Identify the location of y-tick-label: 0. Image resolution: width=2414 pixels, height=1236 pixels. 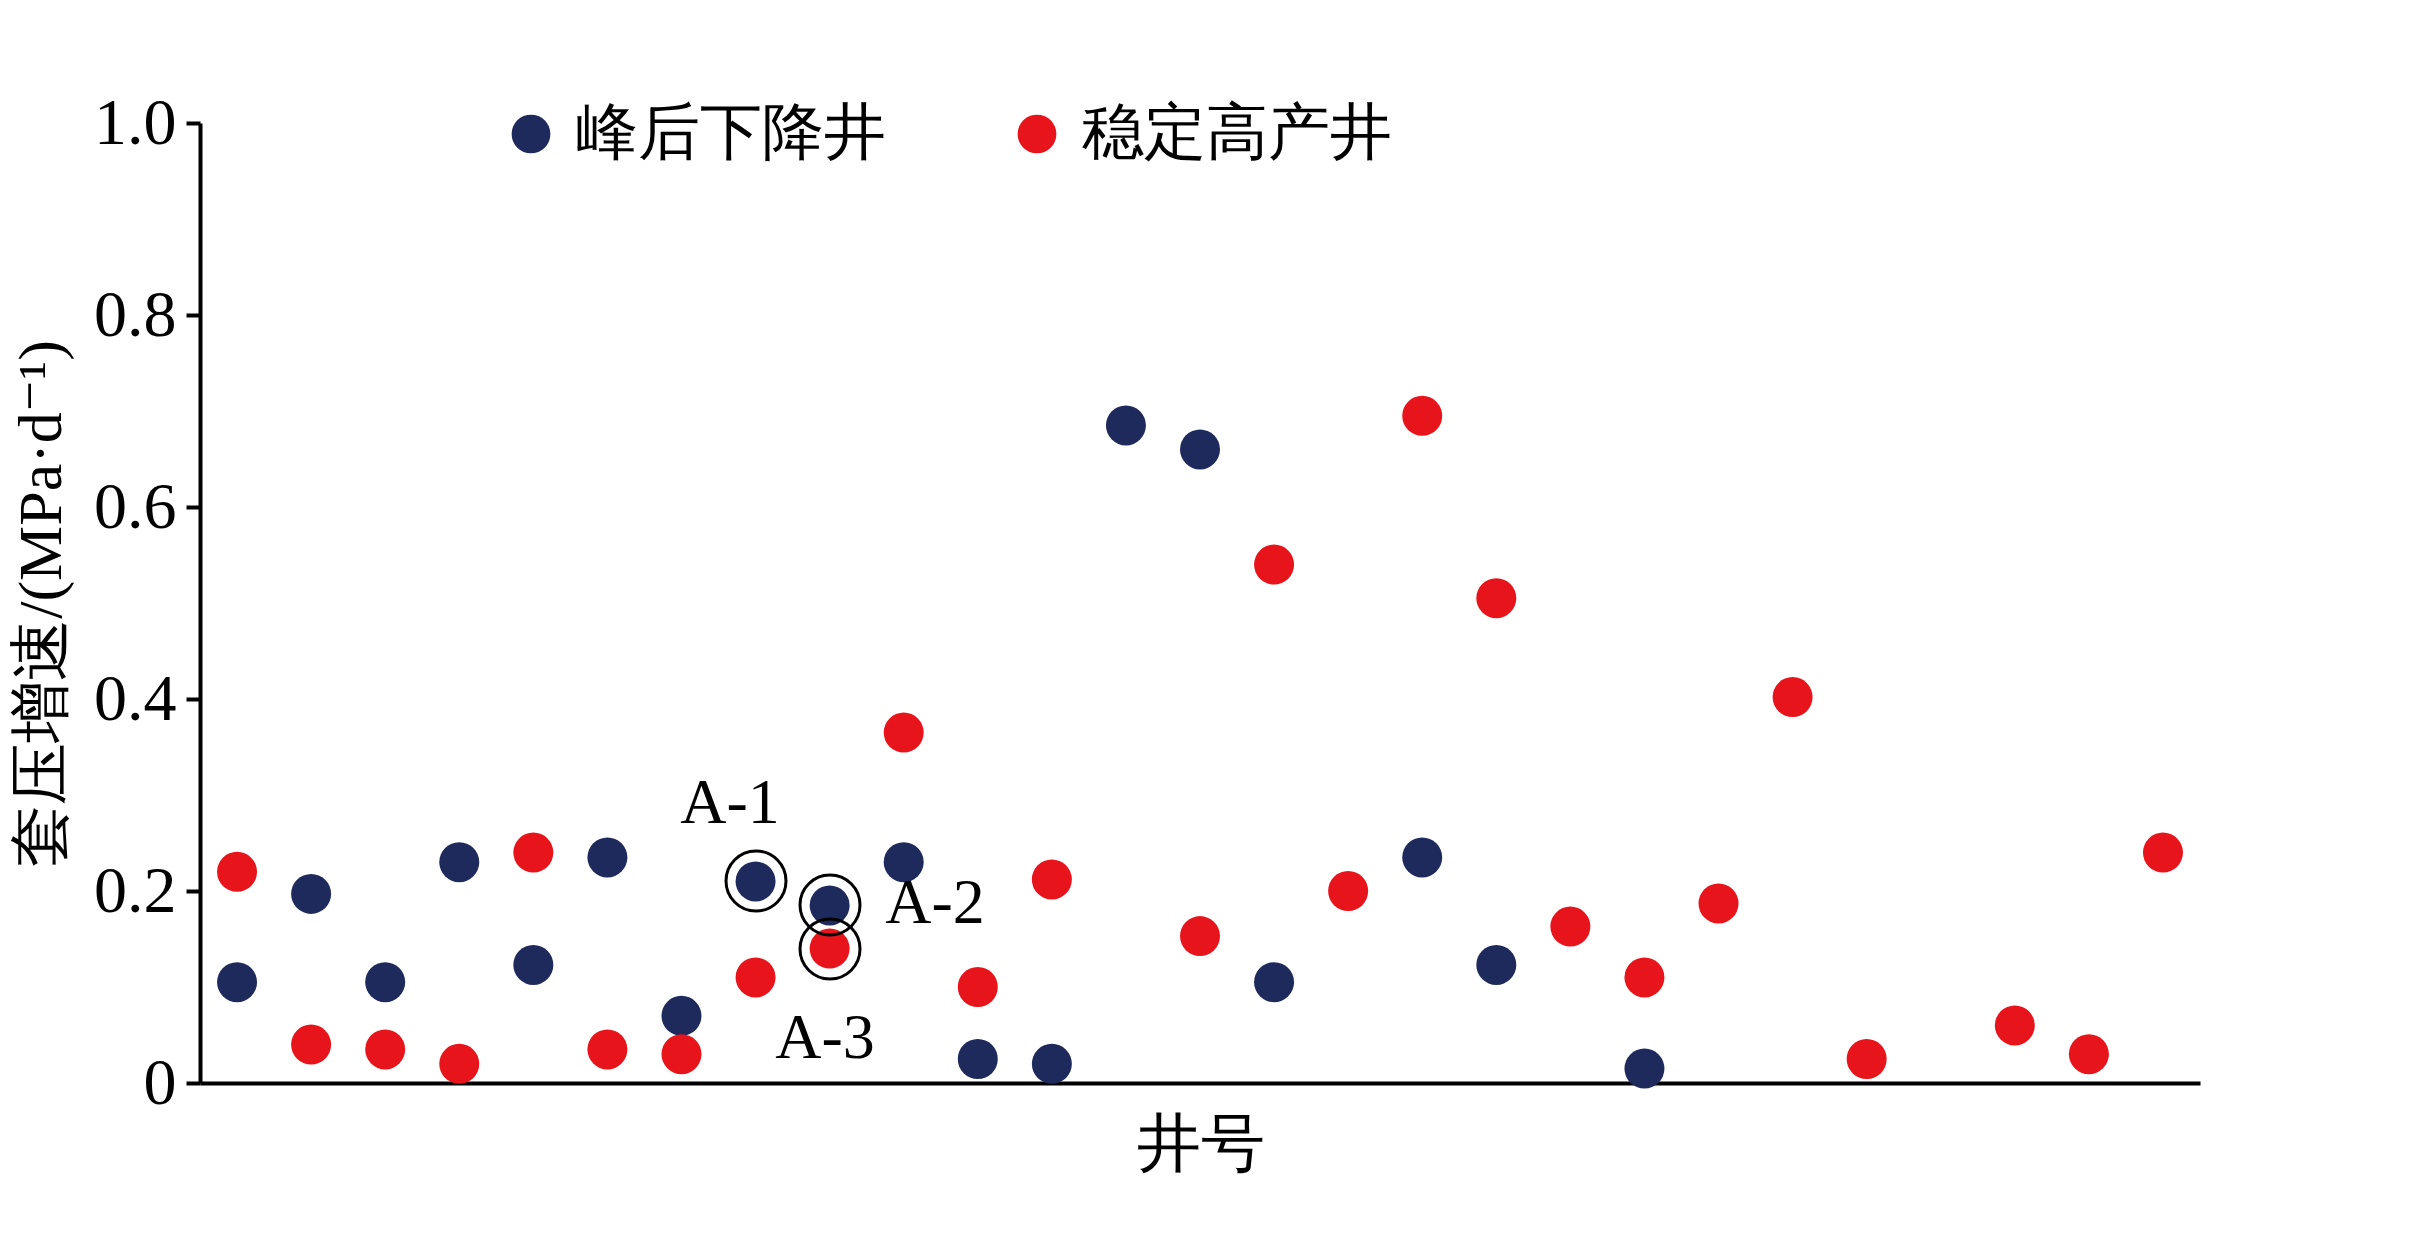
(160, 1081).